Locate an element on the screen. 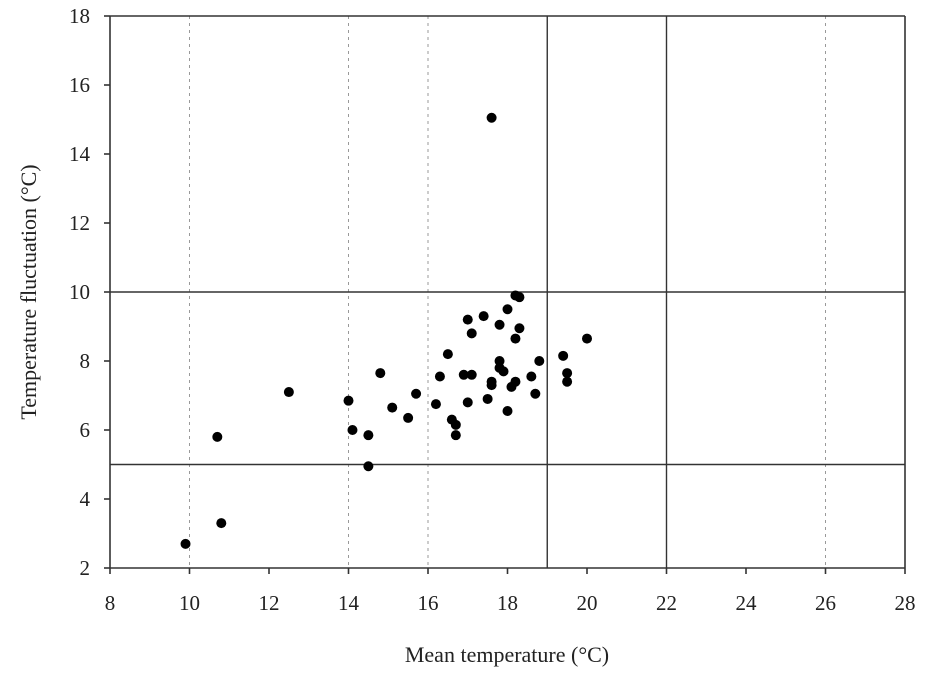 Image resolution: width=940 pixels, height=673 pixels. x-tick-label: 20 is located at coordinates (587, 603).